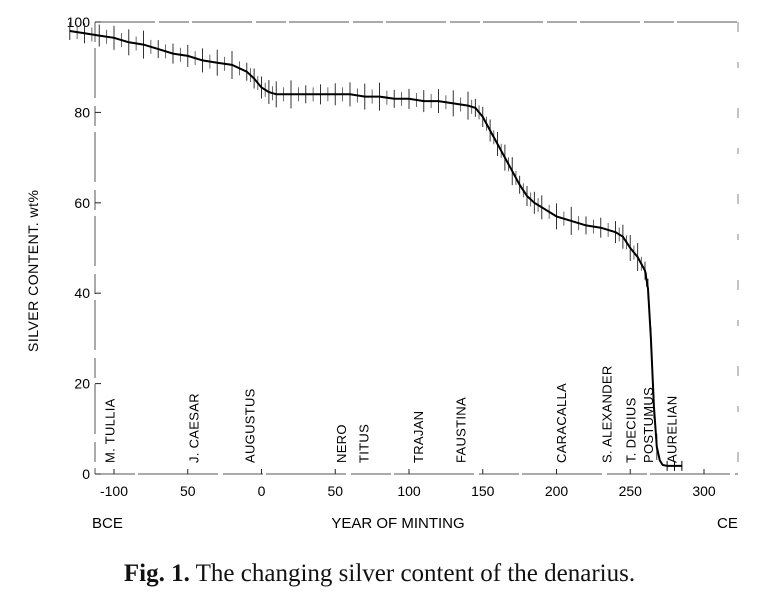 The image size is (759, 605). Describe the element at coordinates (262, 491) in the screenshot. I see `x-tick-label: 0` at that location.